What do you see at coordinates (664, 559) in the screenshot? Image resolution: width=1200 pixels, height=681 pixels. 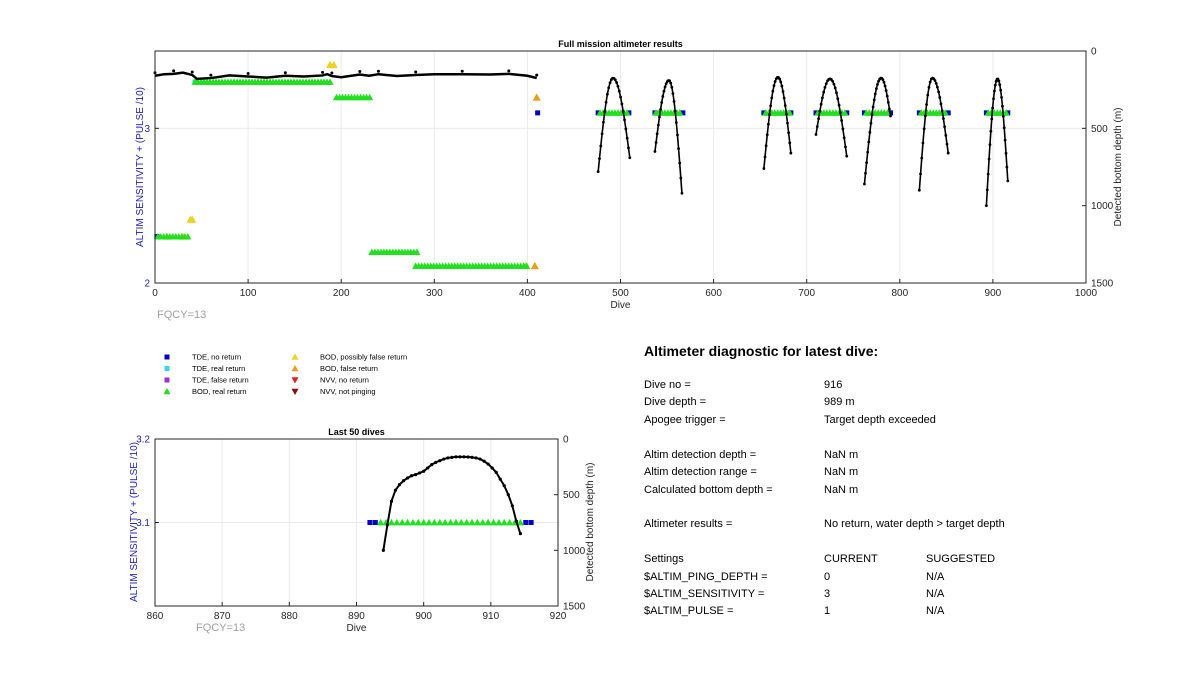 I see `settings-header-label: Settings` at bounding box center [664, 559].